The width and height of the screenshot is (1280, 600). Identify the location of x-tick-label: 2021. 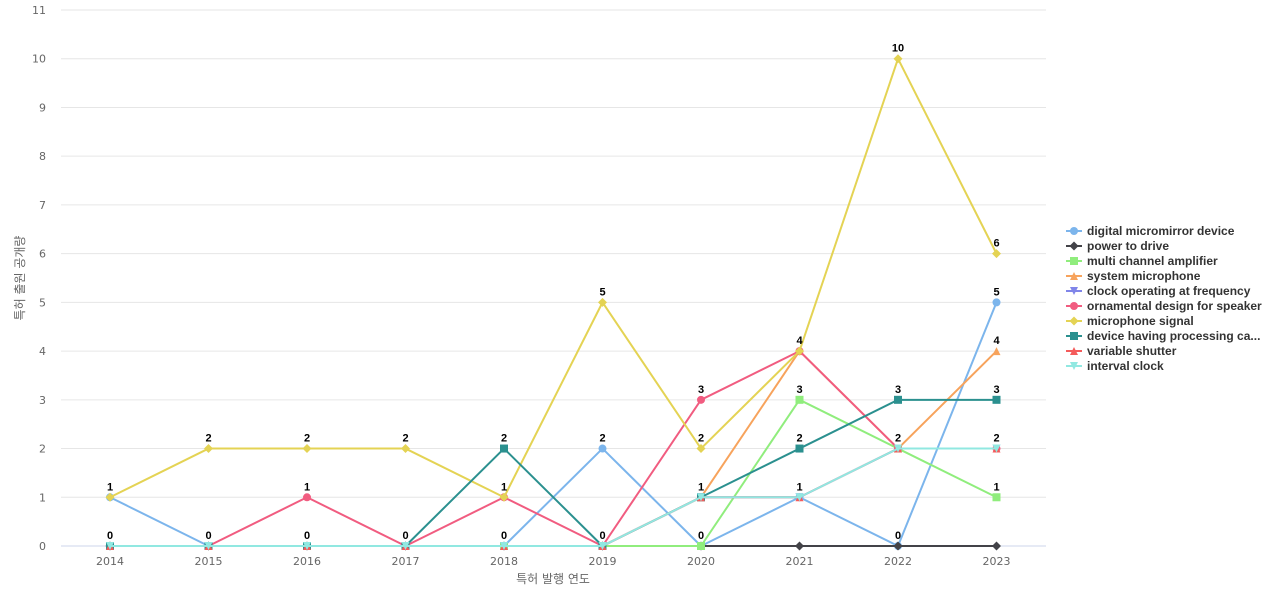
(800, 561).